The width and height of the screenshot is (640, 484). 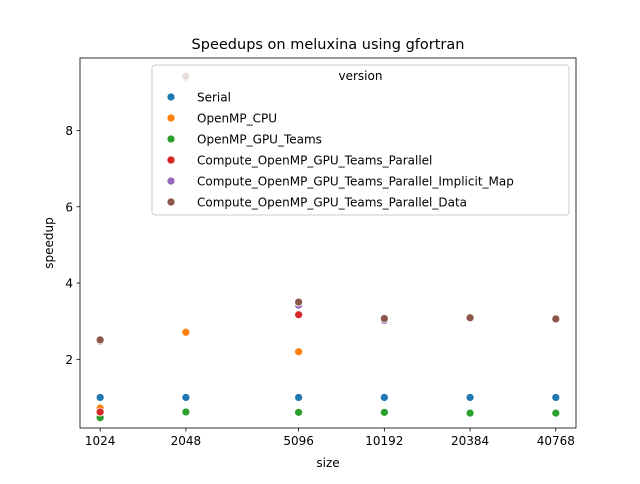 I want to click on legend-title: version, so click(x=361, y=76).